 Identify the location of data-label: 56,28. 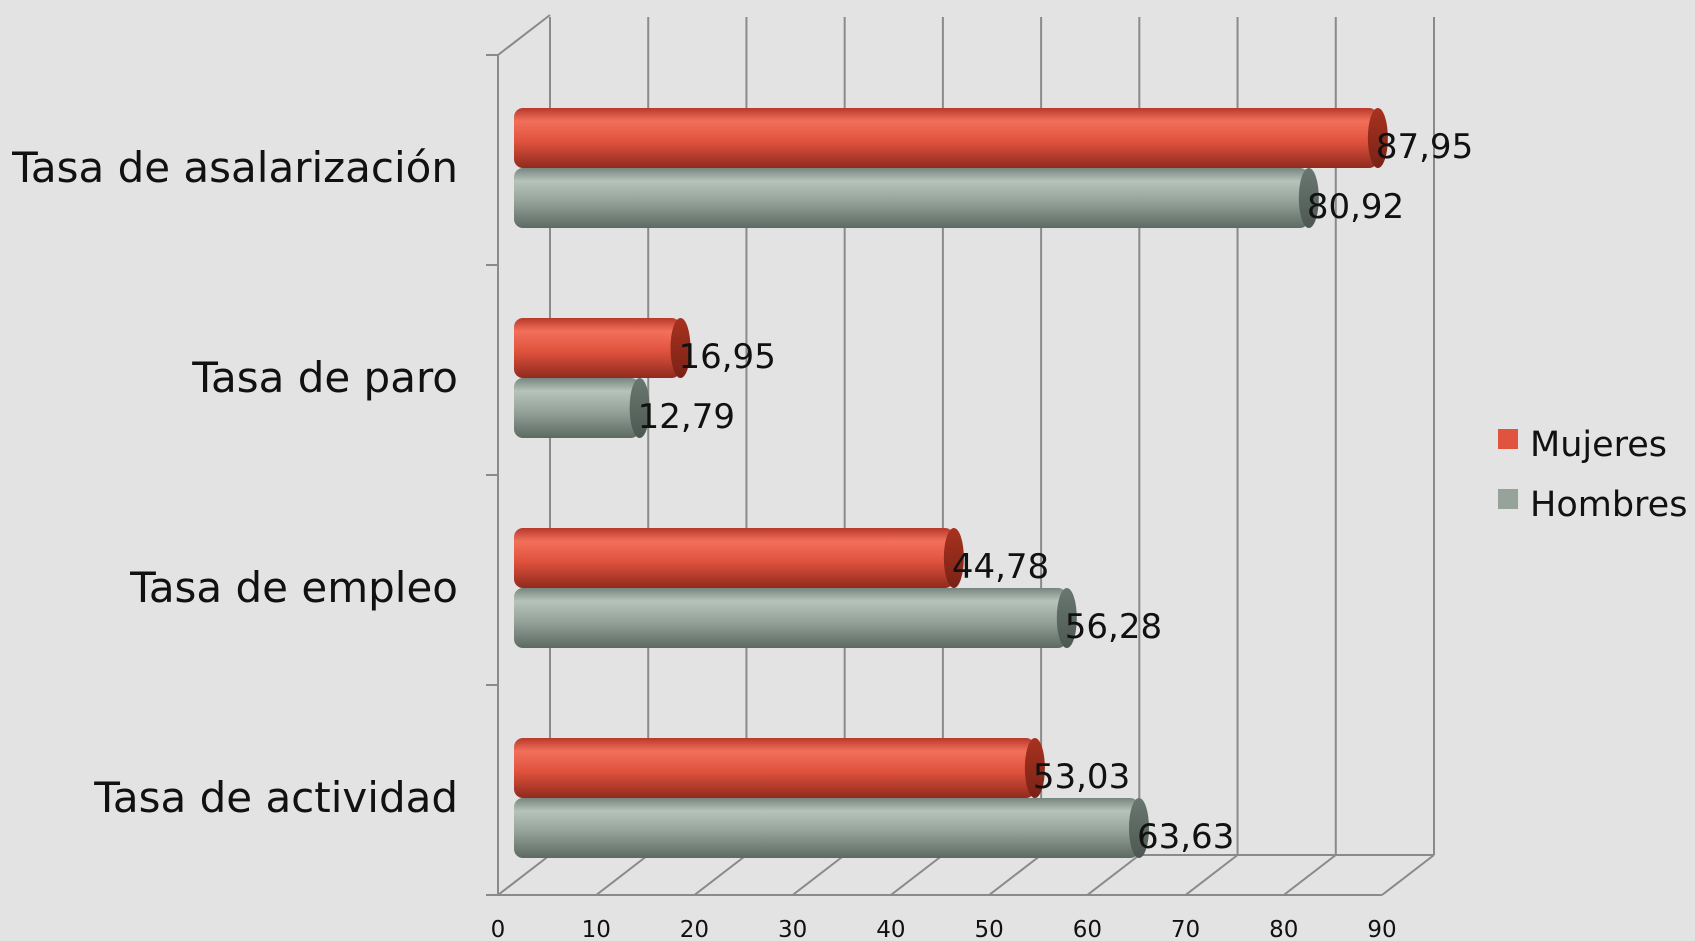
(1113, 627).